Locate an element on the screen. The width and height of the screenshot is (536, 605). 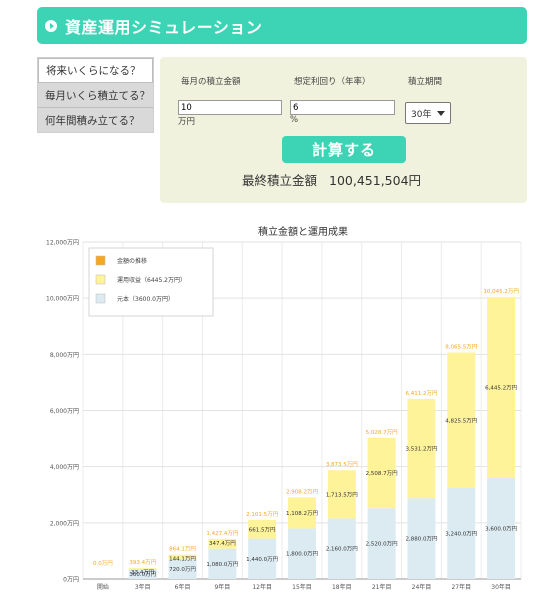
principal-value-label: 2,880.0万円 is located at coordinates (421, 539).